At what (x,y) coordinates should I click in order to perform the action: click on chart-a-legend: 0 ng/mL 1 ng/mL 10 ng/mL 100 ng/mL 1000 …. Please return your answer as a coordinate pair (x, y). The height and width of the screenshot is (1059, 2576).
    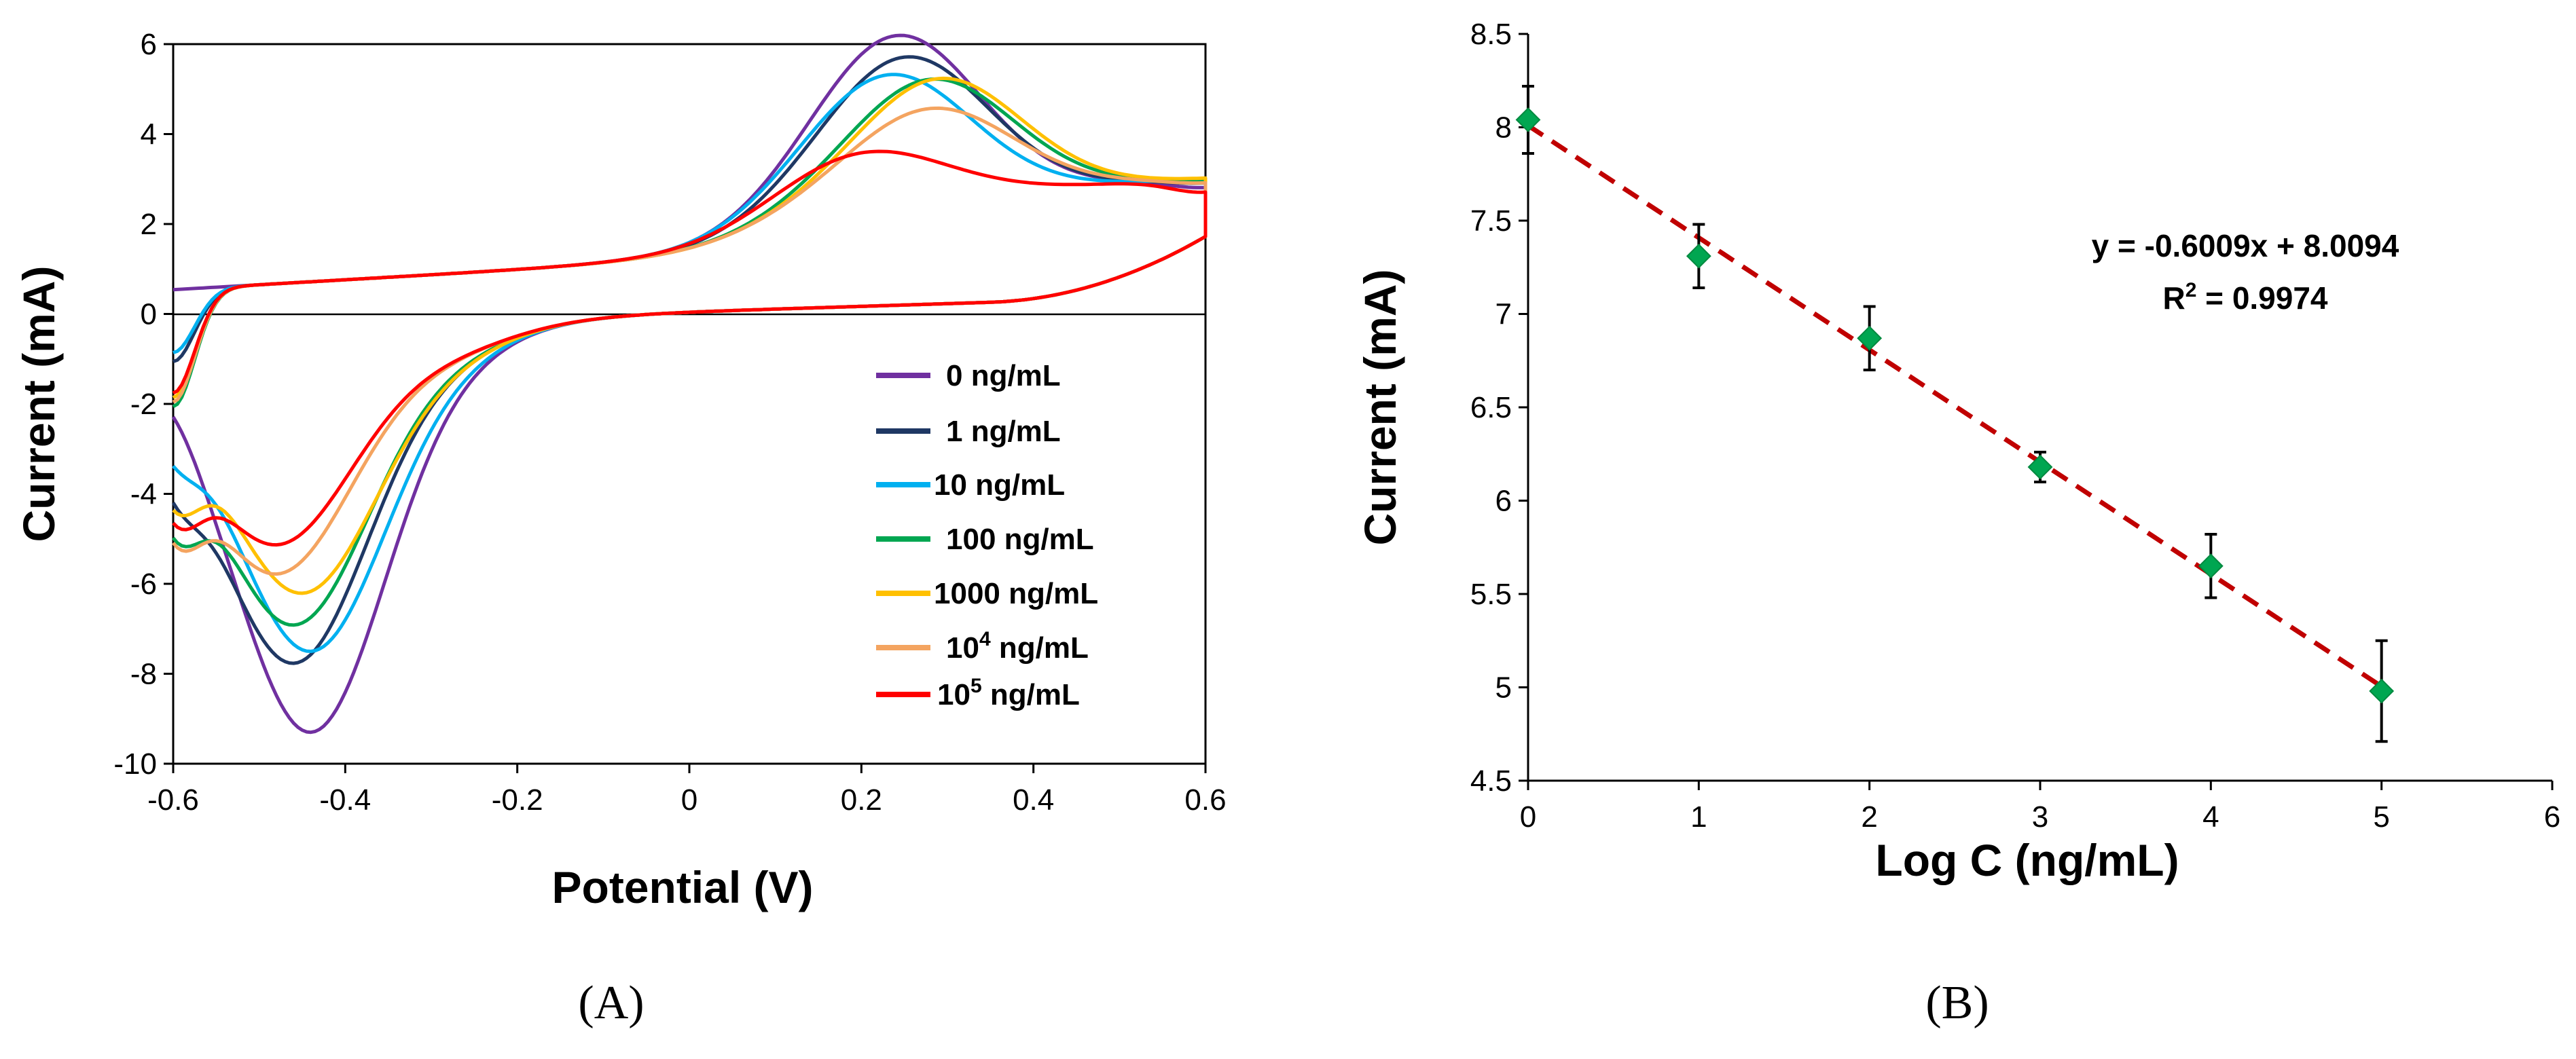
    Looking at the image, I should click on (987, 535).